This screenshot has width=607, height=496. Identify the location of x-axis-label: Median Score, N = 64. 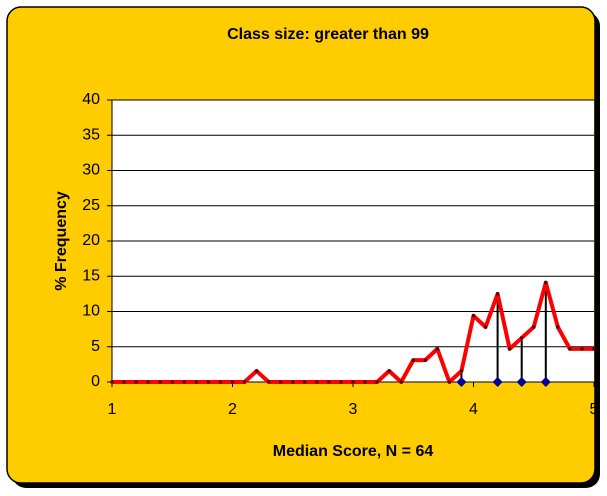
(353, 451).